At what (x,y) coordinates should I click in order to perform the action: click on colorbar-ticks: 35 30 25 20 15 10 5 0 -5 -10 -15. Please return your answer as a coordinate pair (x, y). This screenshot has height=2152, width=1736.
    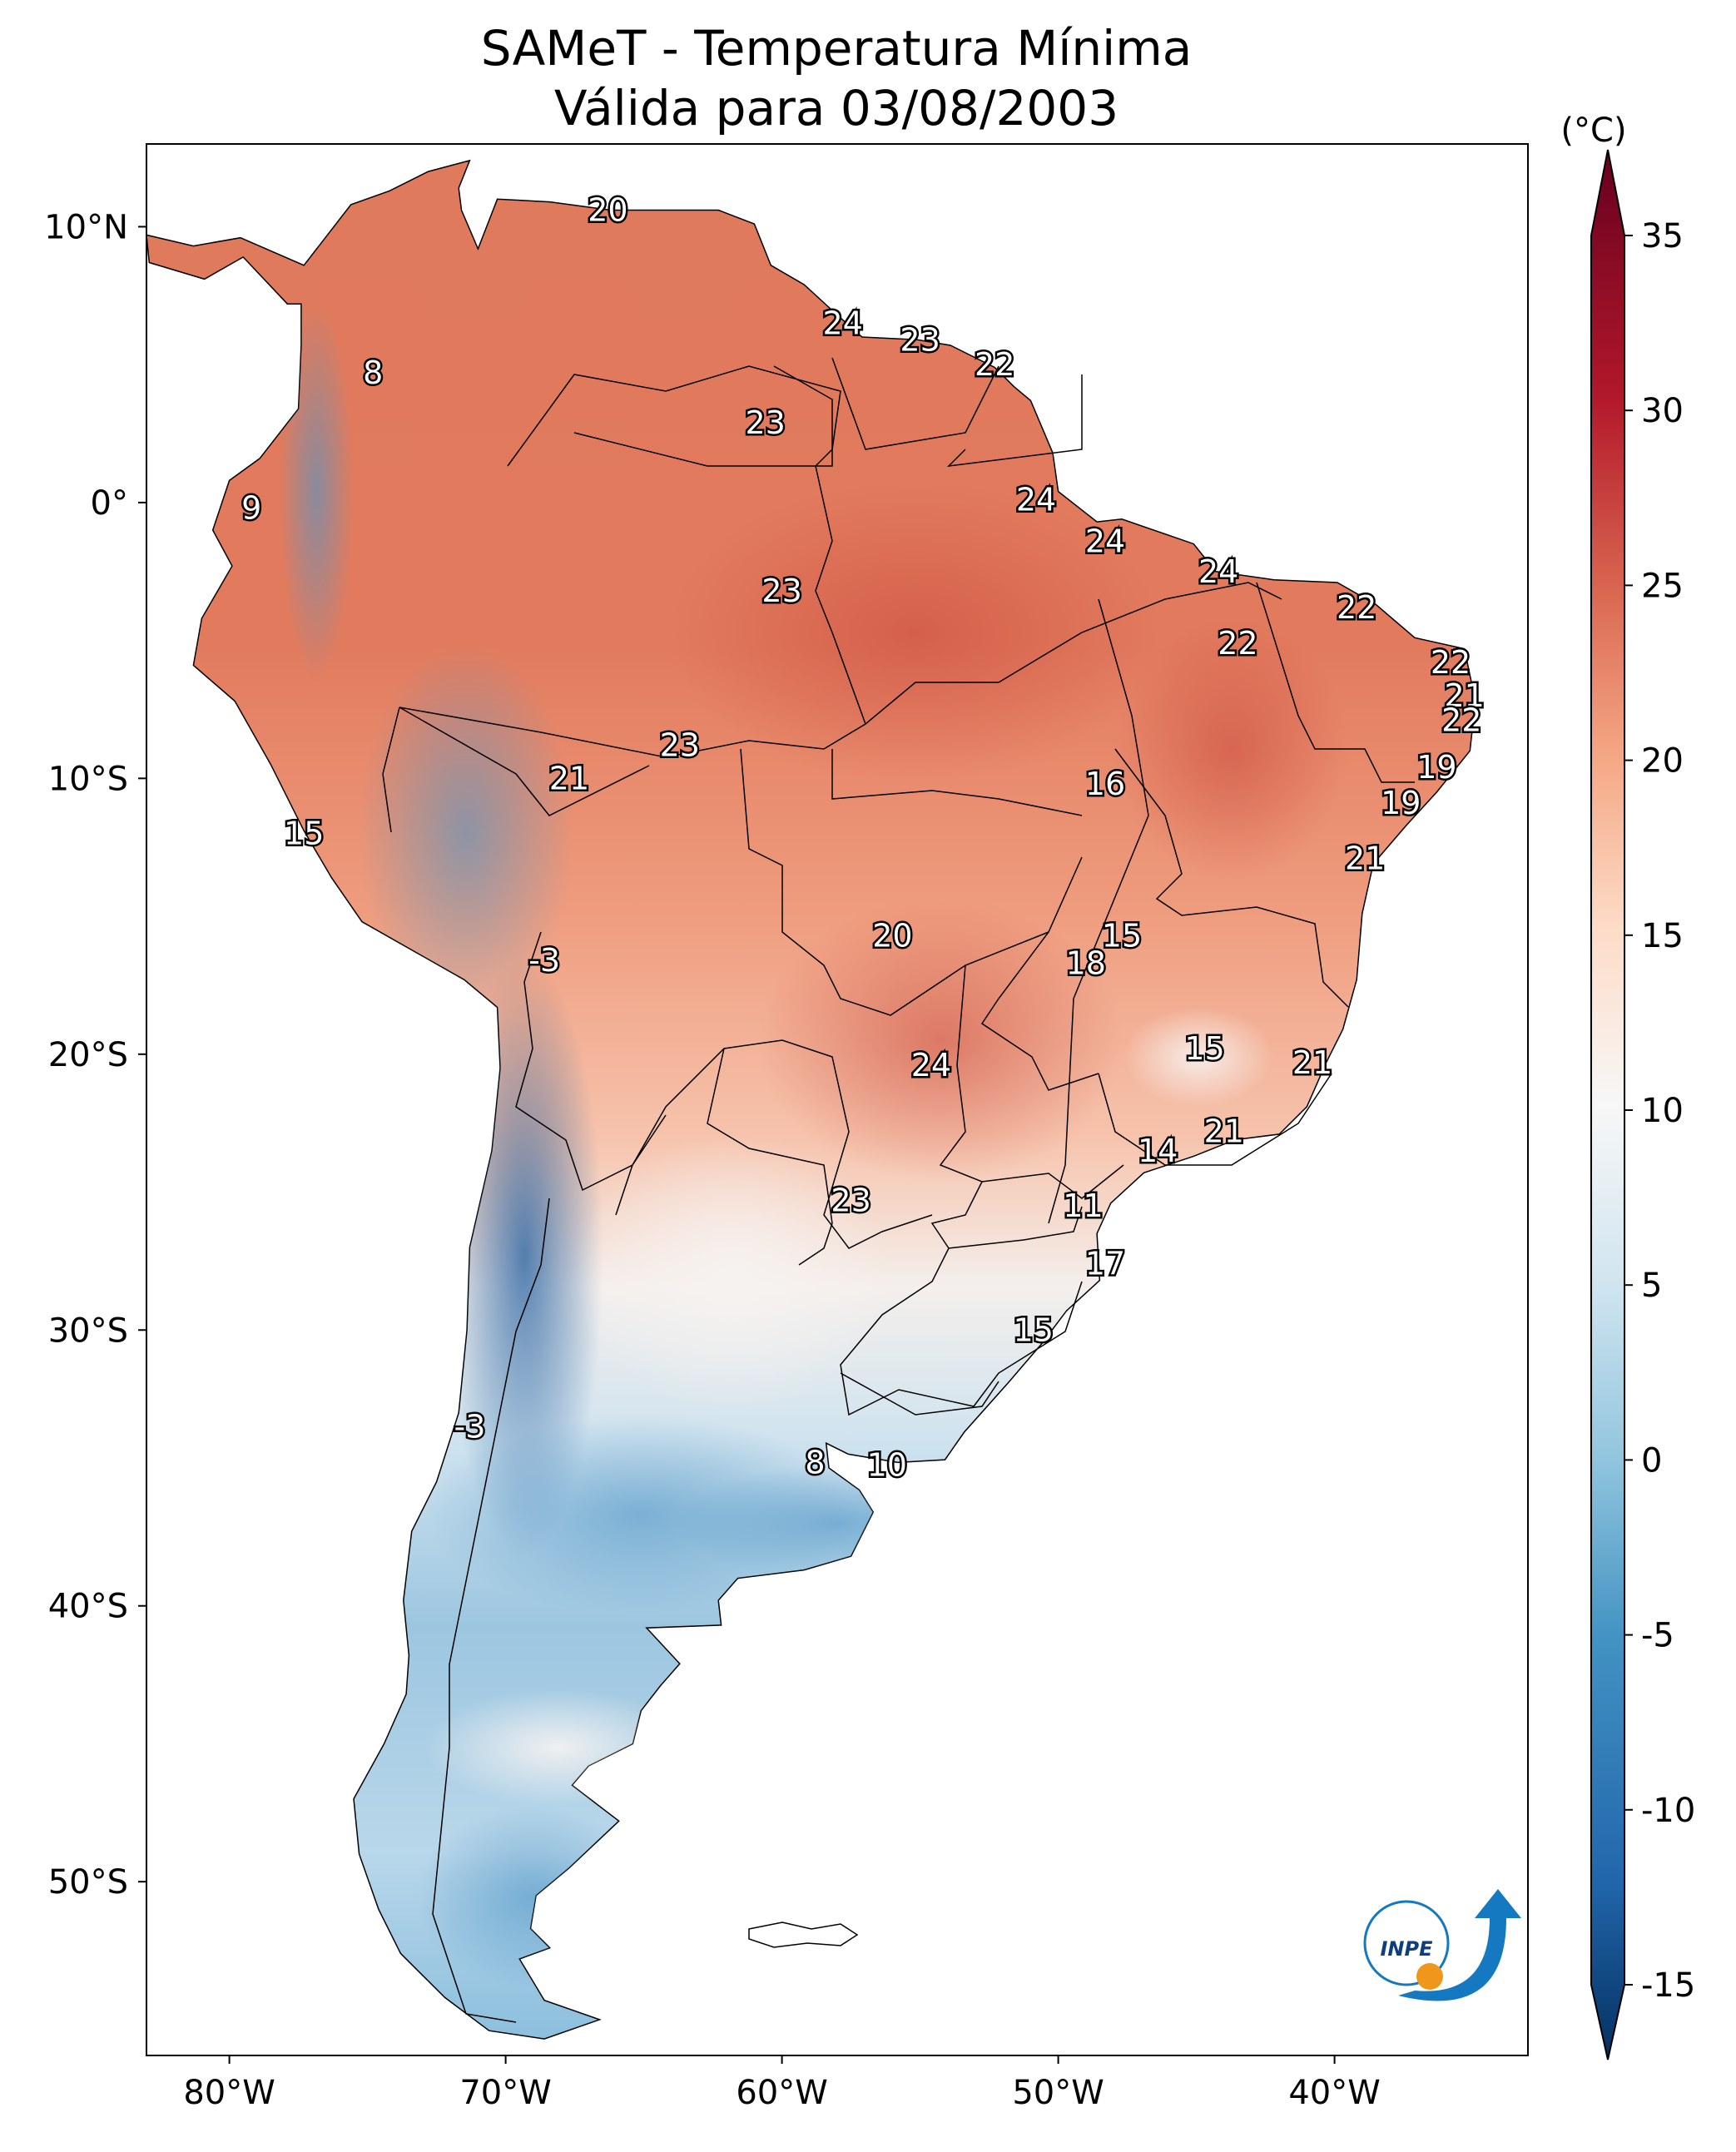
    Looking at the image, I should click on (1659, 1111).